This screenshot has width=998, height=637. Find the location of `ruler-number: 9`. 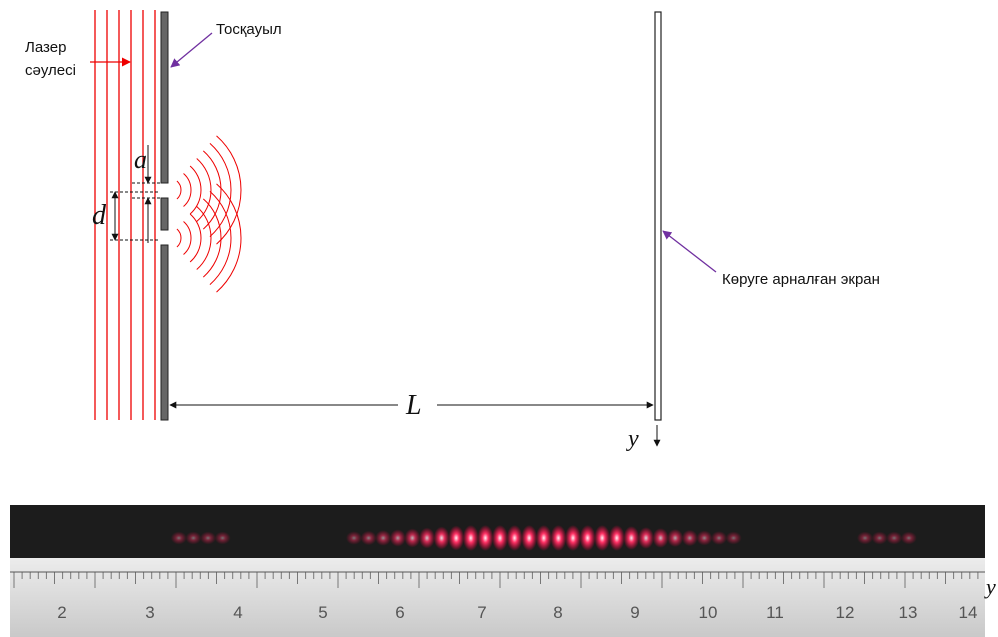

ruler-number: 9 is located at coordinates (634, 612).